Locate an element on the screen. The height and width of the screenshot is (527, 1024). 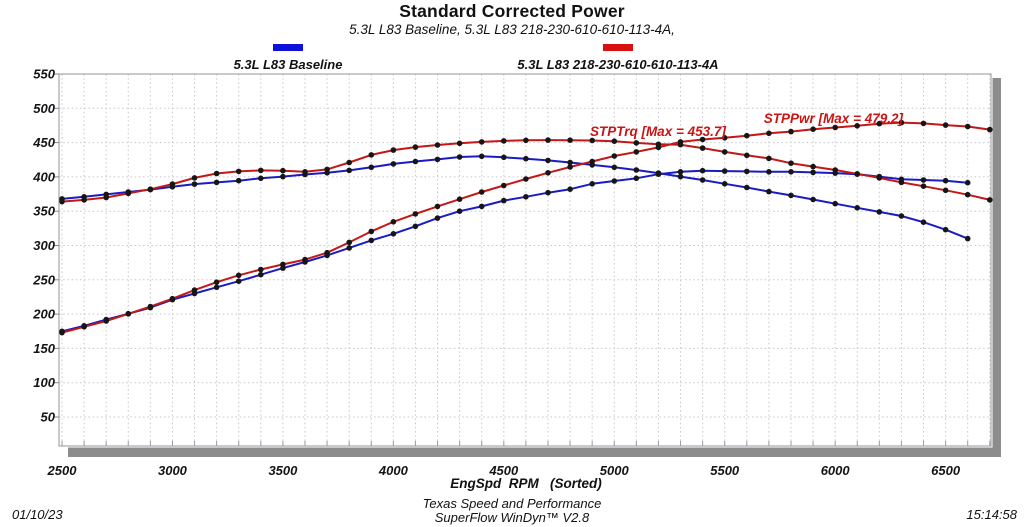
y-axis-tick-label: 50 is located at coordinates (48, 417).